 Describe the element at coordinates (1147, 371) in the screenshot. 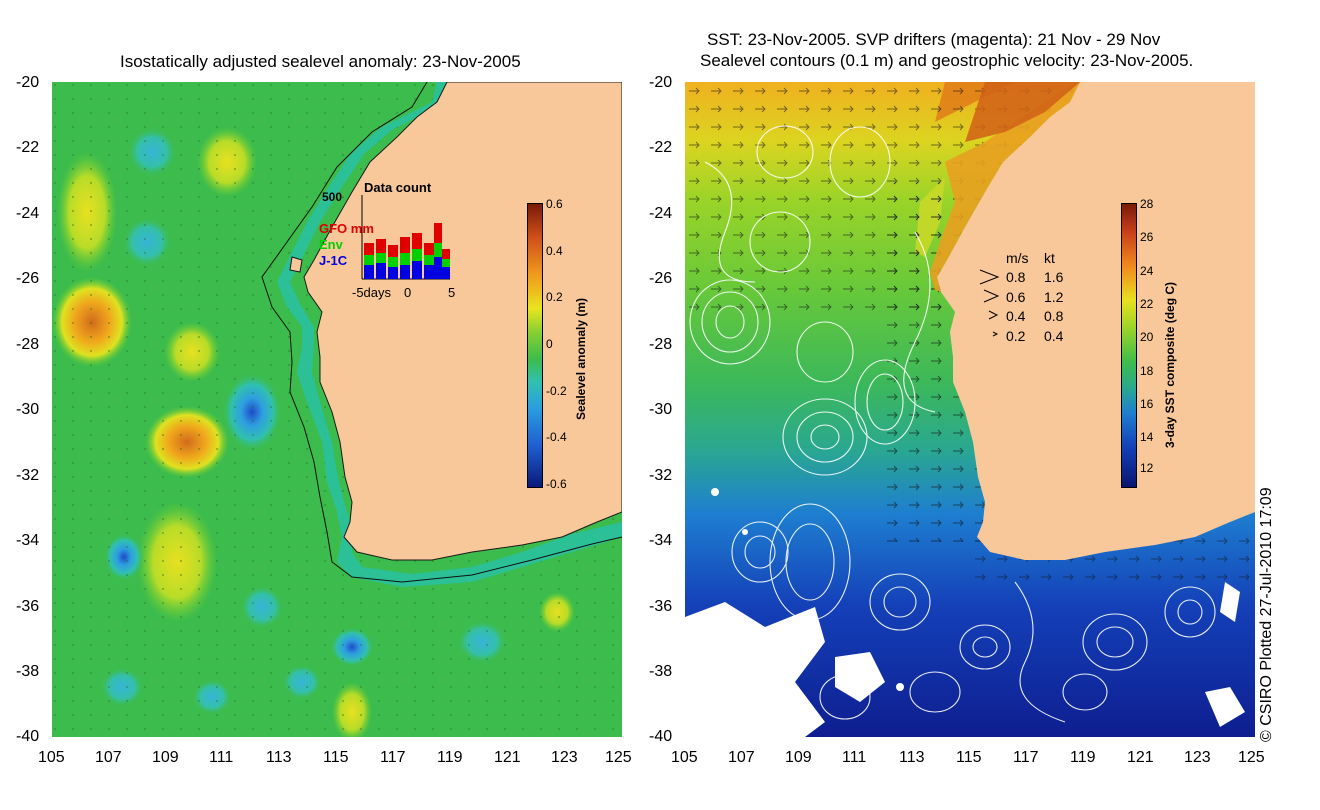

I see `colorbar-tick: 18` at that location.